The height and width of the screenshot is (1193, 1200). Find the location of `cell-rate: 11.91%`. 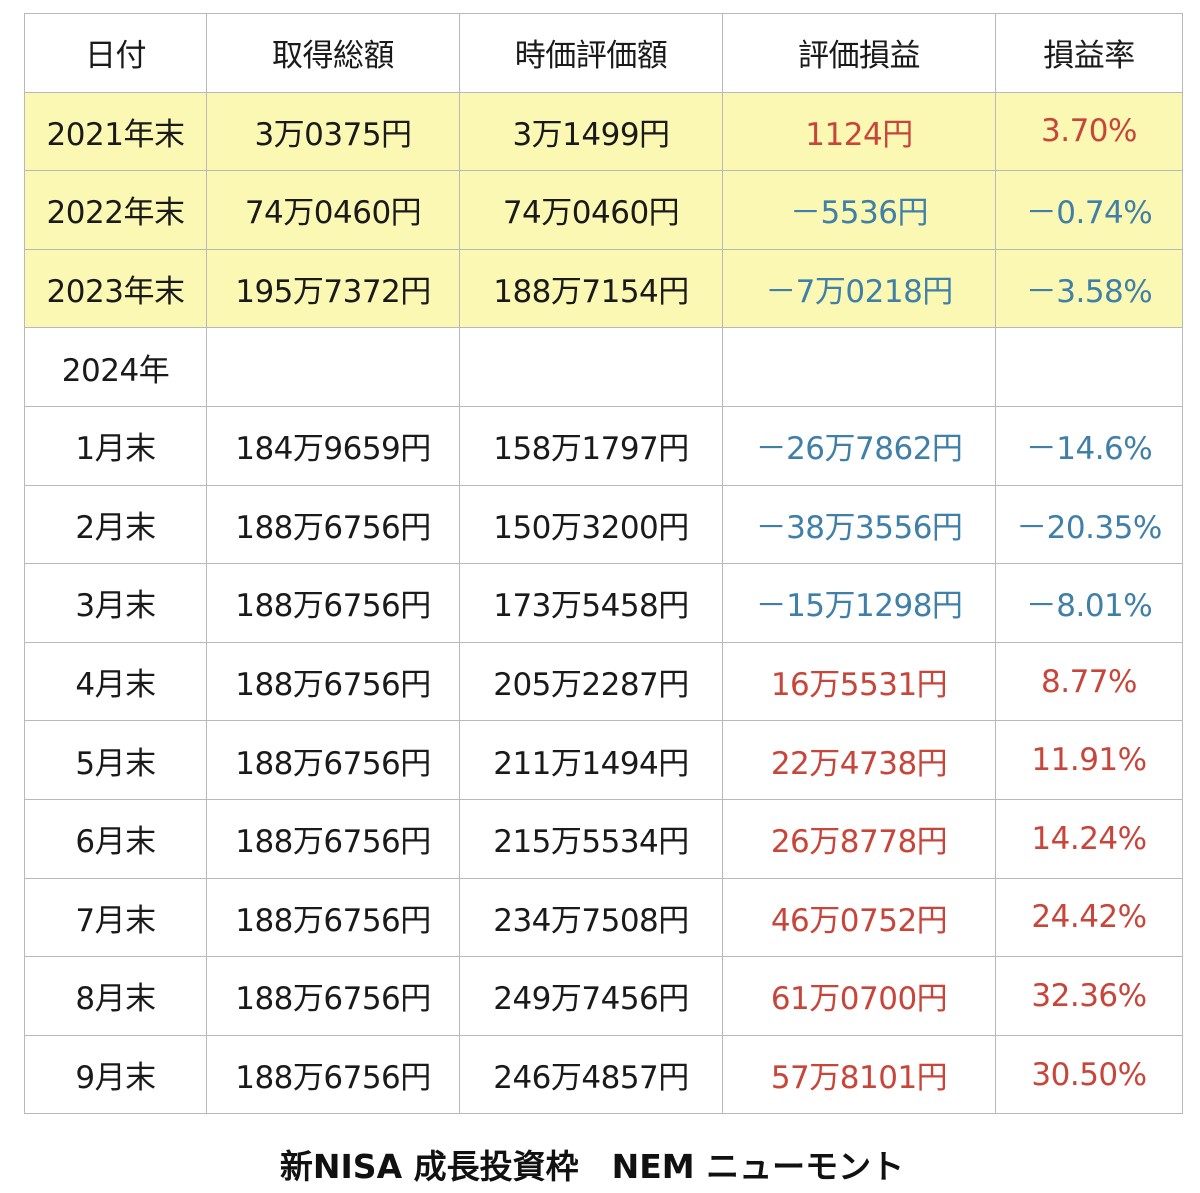

cell-rate: 11.91% is located at coordinates (1089, 760).